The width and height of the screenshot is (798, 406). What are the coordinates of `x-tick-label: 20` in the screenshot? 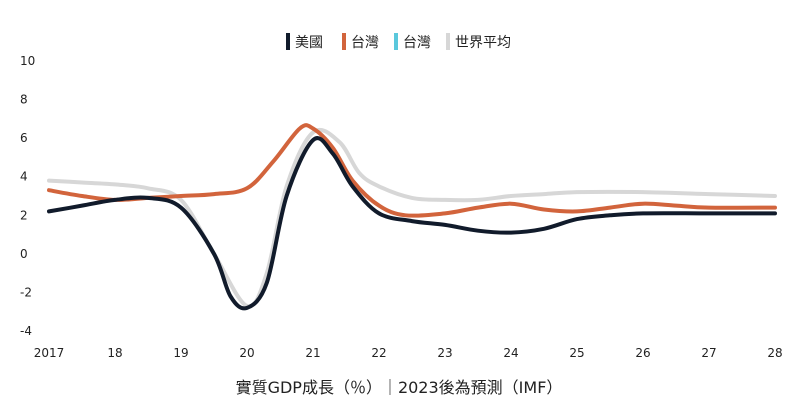 It's located at (246, 353).